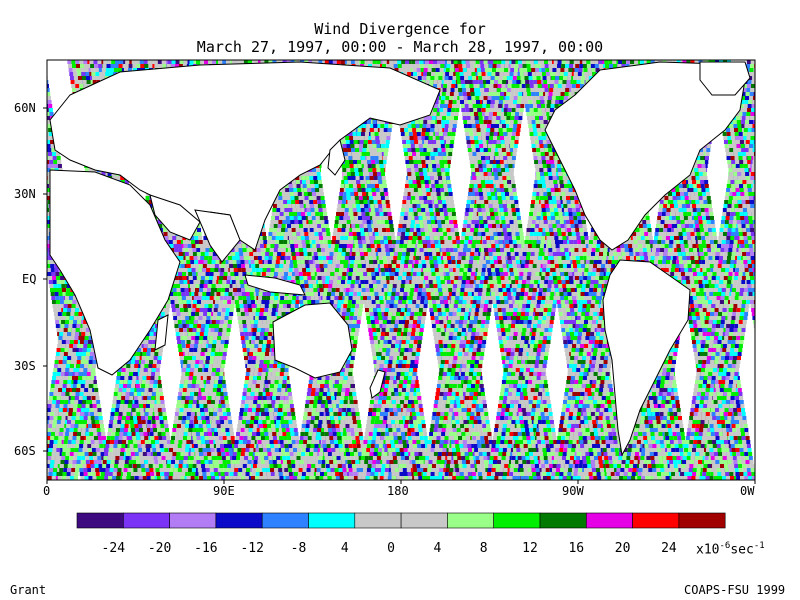  What do you see at coordinates (160, 548) in the screenshot?
I see `legend-label: -20` at bounding box center [160, 548].